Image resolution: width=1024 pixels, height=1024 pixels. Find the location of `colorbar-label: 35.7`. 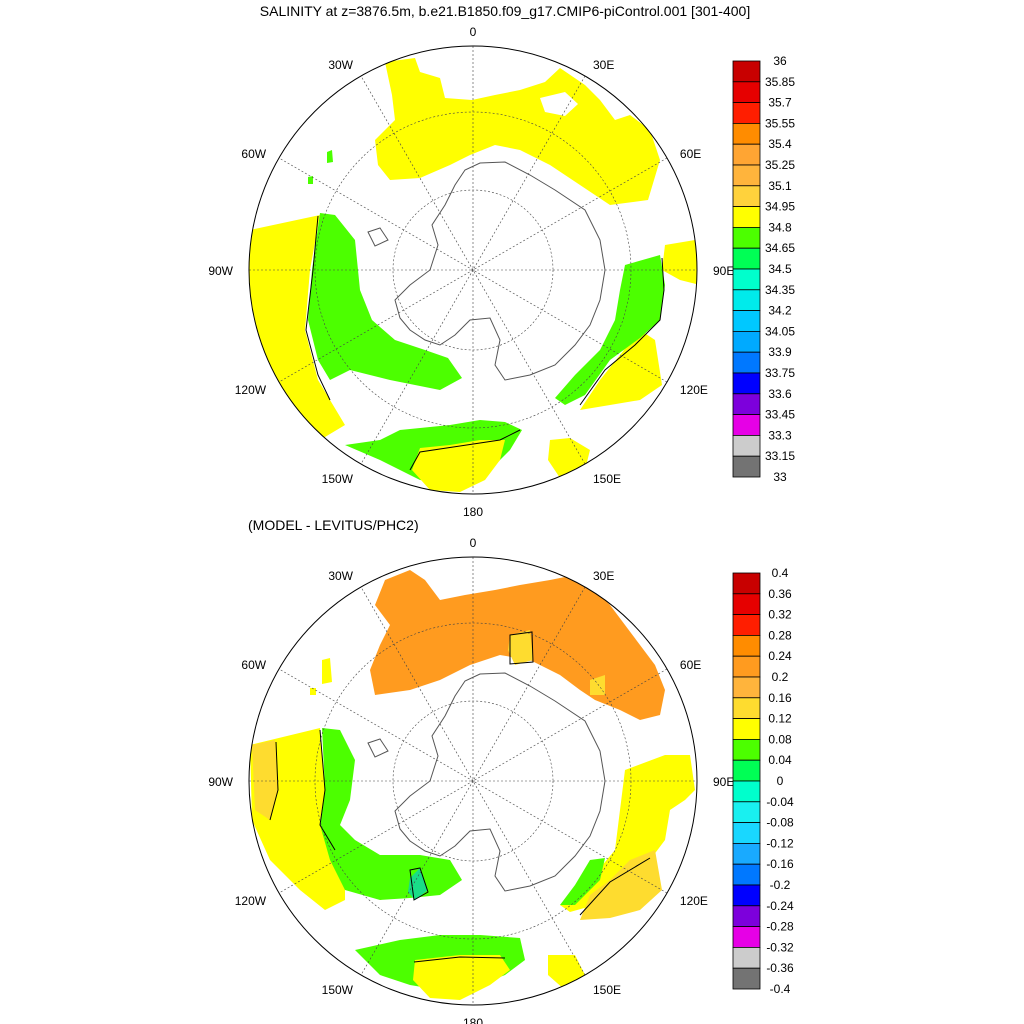

colorbar-label: 35.7 is located at coordinates (780, 103).